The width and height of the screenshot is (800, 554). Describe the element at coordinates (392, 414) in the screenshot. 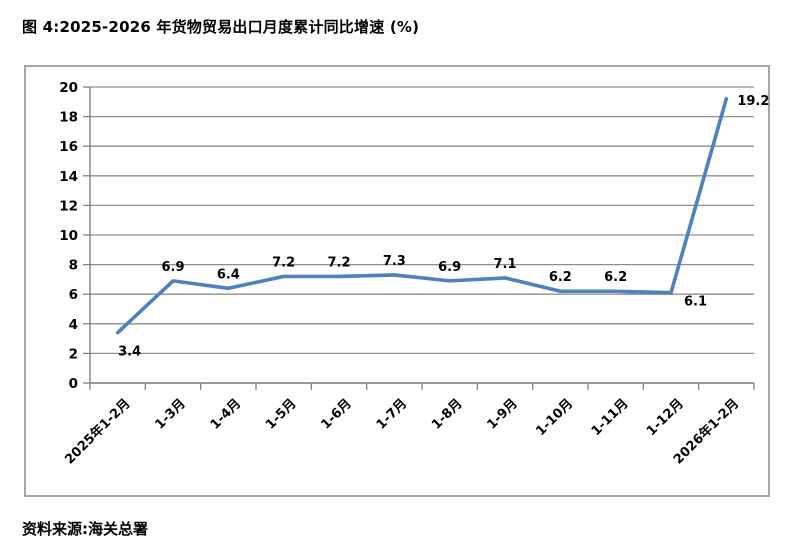

I see `x-tick-label: 1-7月` at that location.